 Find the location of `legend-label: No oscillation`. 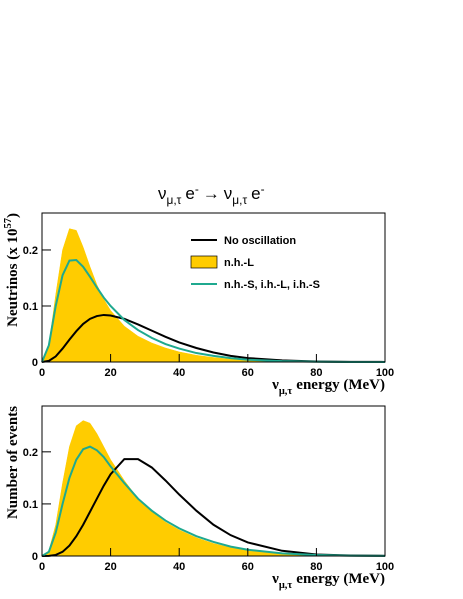

legend-label: No oscillation is located at coordinates (260, 241).